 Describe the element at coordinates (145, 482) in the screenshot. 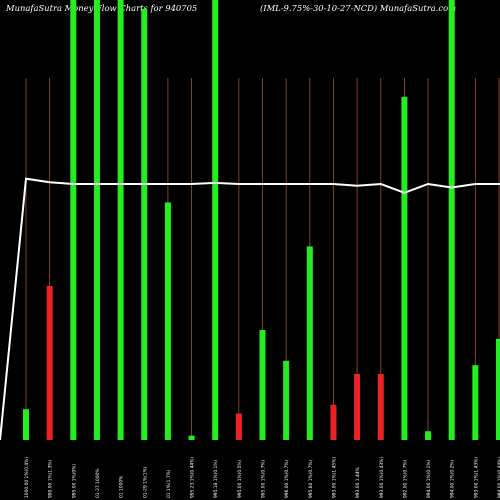

I see `x-tick-label: 01-29 1%(1%)` at that location.